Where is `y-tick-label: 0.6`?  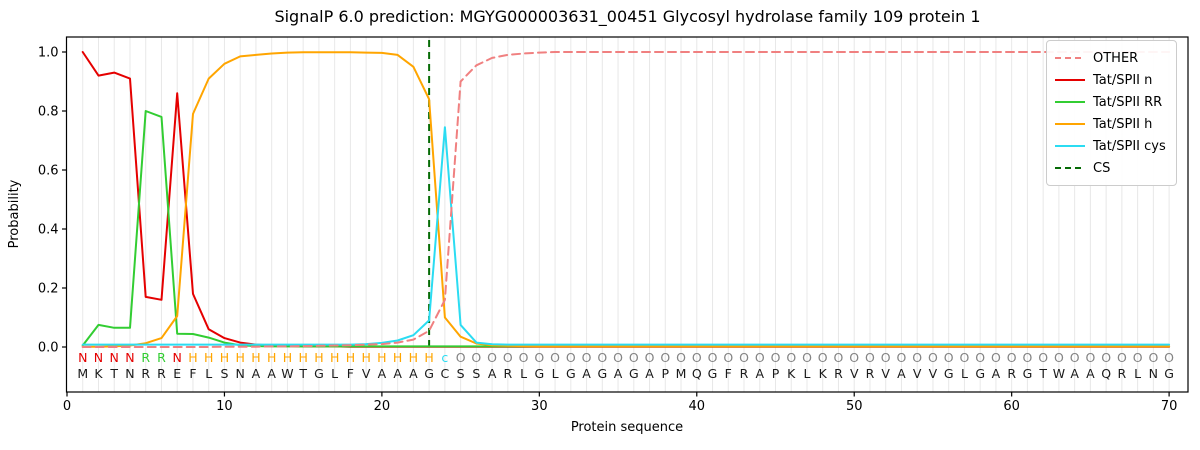 y-tick-label: 0.6 is located at coordinates (48, 171).